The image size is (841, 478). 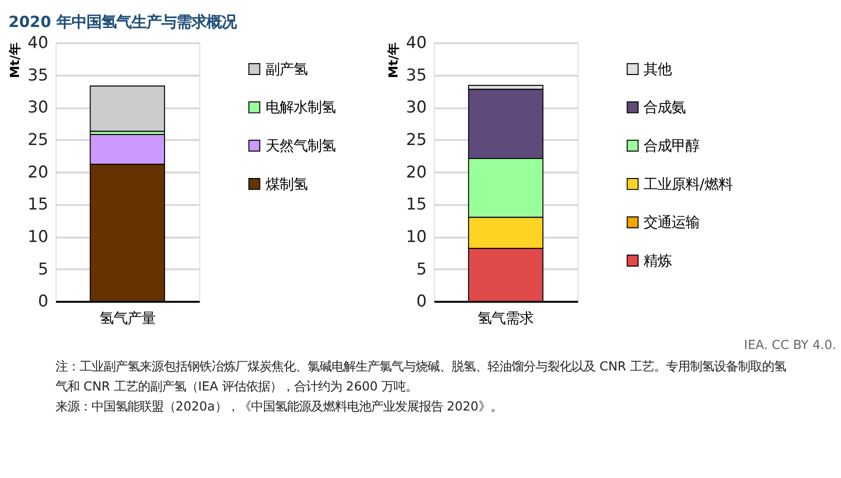 What do you see at coordinates (286, 70) in the screenshot?
I see `legend-label: 副产氢` at bounding box center [286, 70].